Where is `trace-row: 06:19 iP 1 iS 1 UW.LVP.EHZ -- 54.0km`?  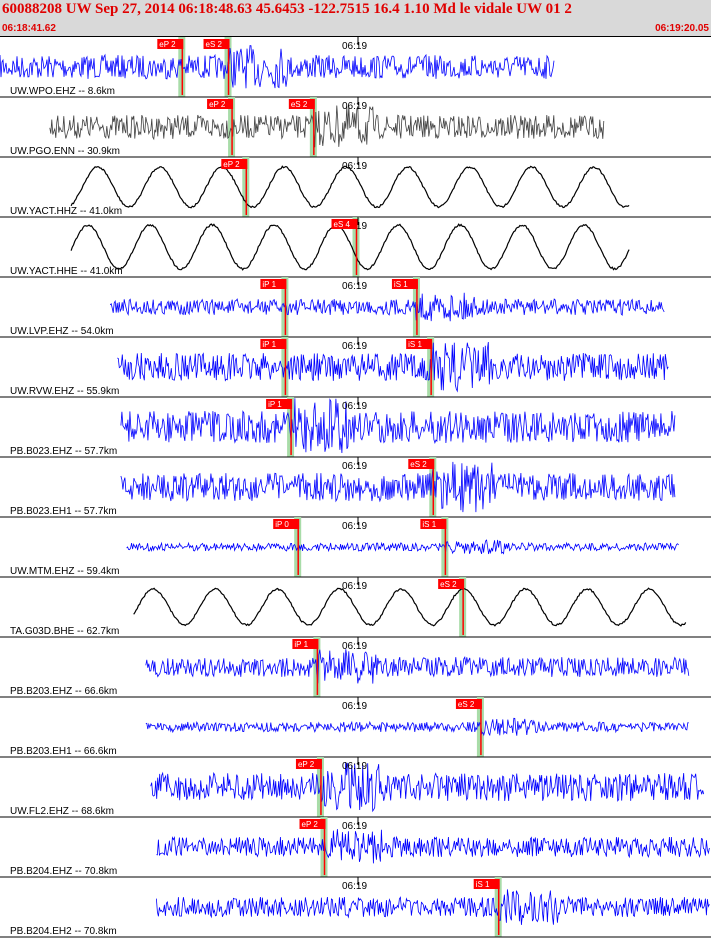 trace-row: 06:19 iP 1 iS 1 UW.LVP.EHZ -- 54.0km is located at coordinates (355, 307).